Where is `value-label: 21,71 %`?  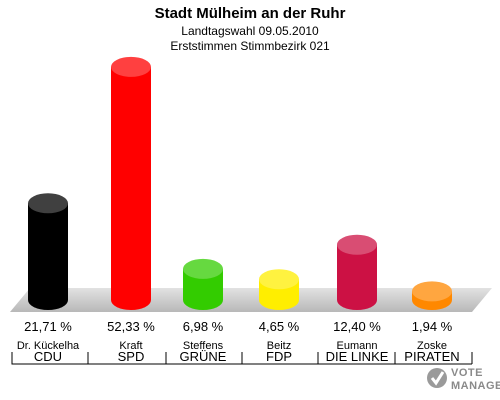
value-label: 21,71 % is located at coordinates (48, 326).